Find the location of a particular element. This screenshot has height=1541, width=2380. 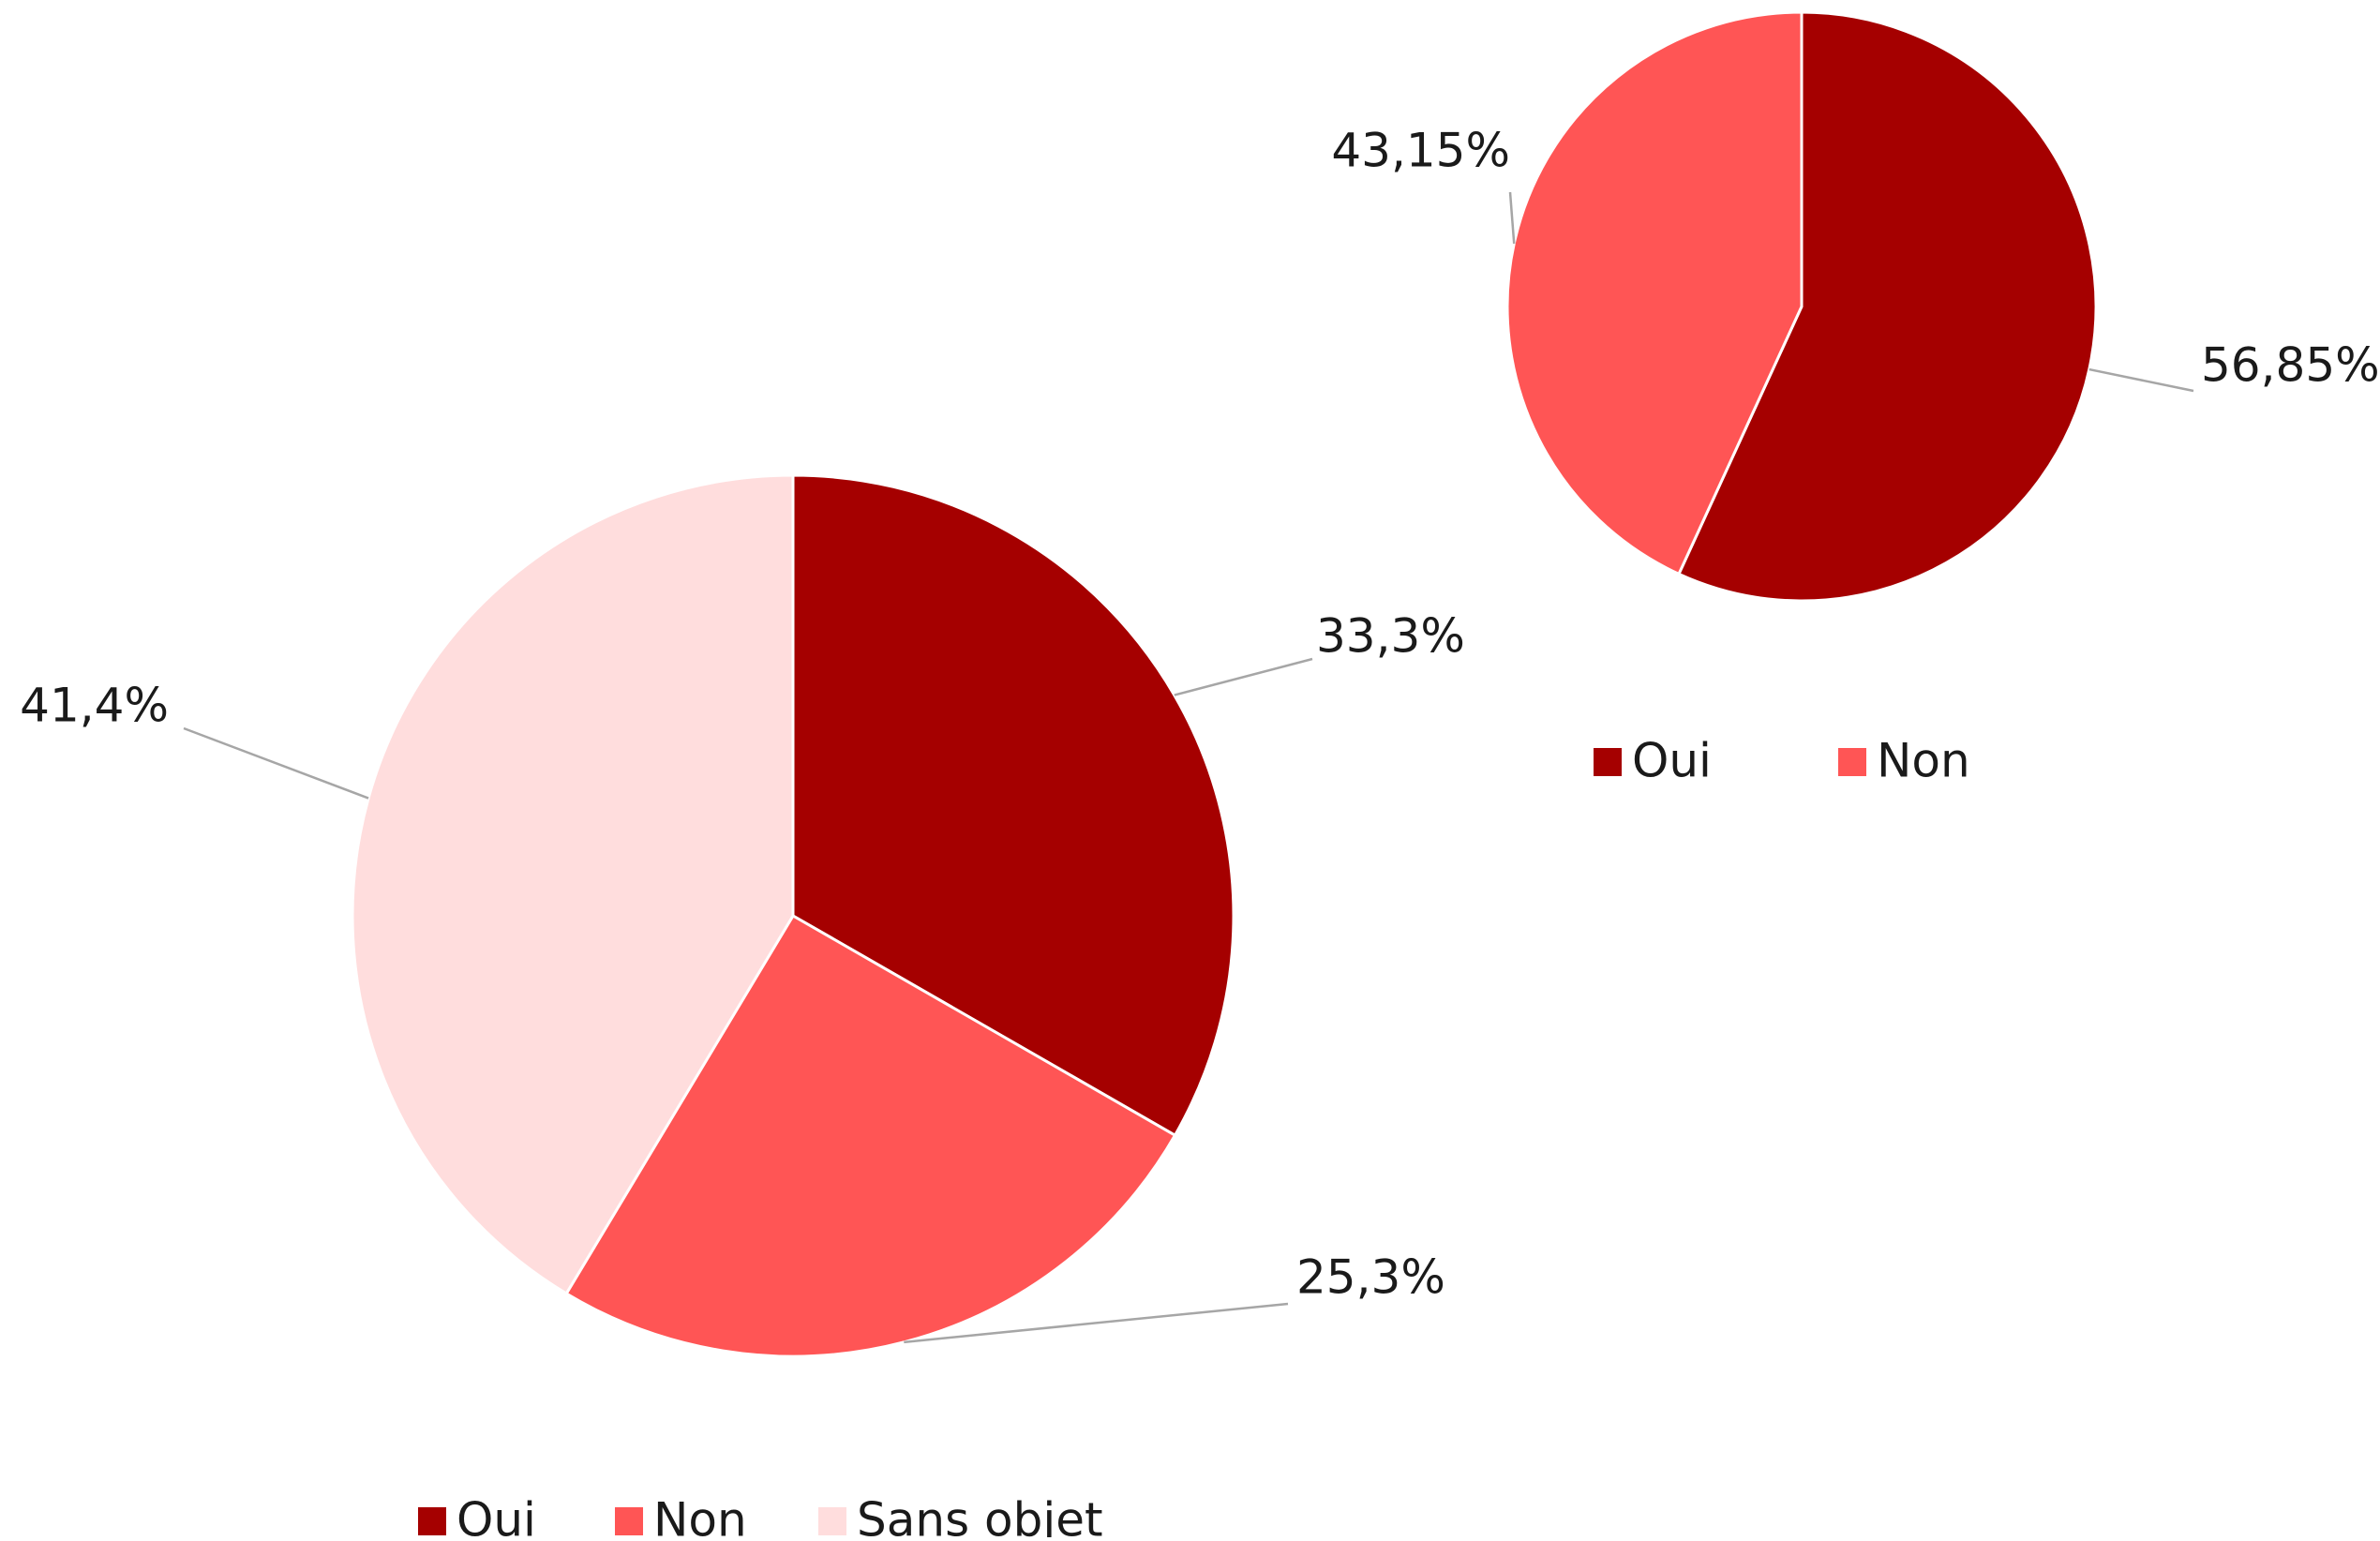

legend-label: Sans objet is located at coordinates (980, 1515).